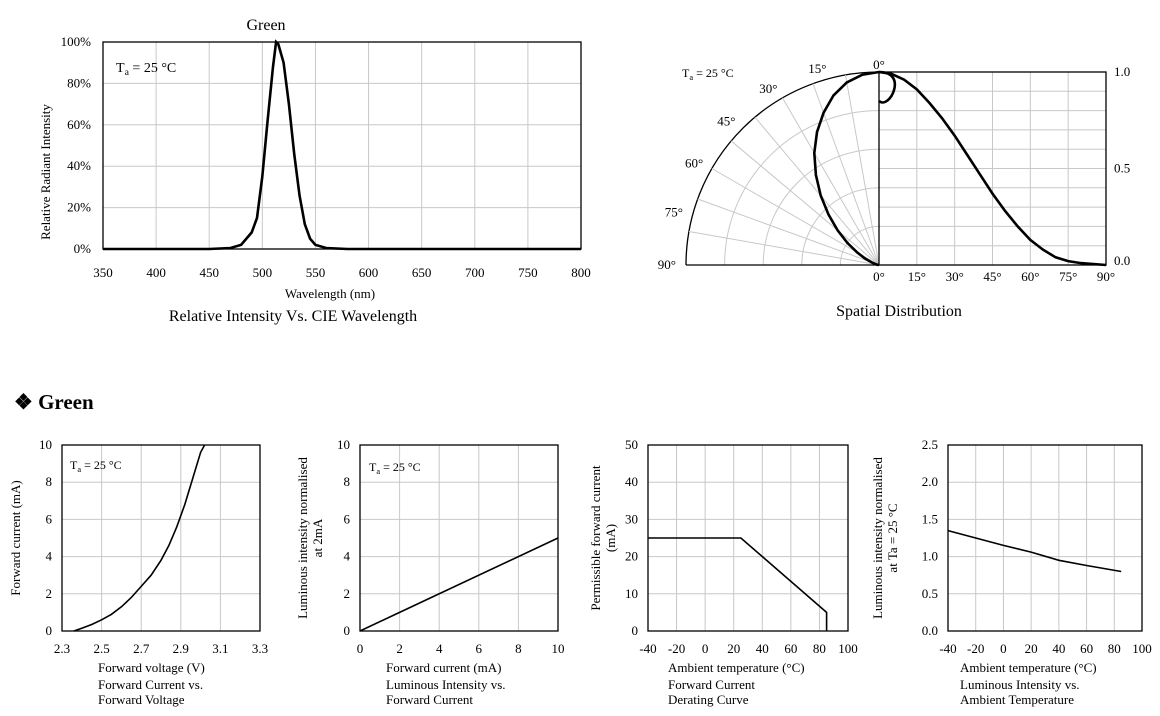 This screenshot has height=716, width=1160. Describe the element at coordinates (790, 648) in the screenshot. I see `derating-xtick-label: 60` at that location.